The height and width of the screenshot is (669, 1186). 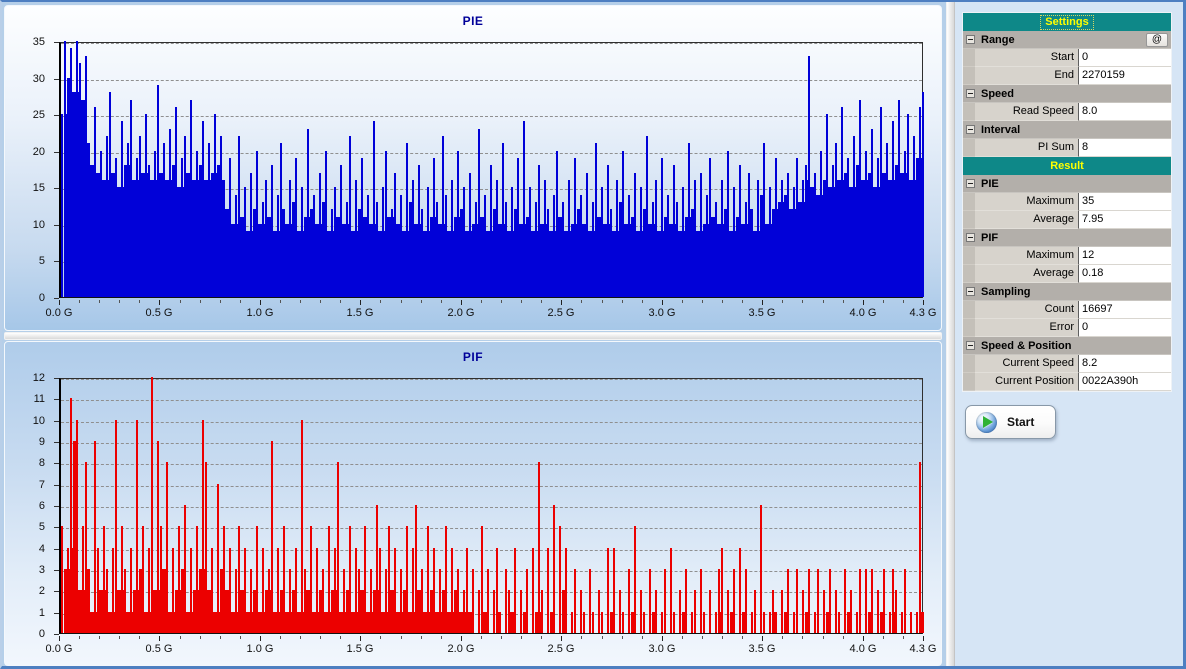 What do you see at coordinates (1124, 148) in the screenshot?
I see `field-value-pi-sum: 8` at bounding box center [1124, 148].